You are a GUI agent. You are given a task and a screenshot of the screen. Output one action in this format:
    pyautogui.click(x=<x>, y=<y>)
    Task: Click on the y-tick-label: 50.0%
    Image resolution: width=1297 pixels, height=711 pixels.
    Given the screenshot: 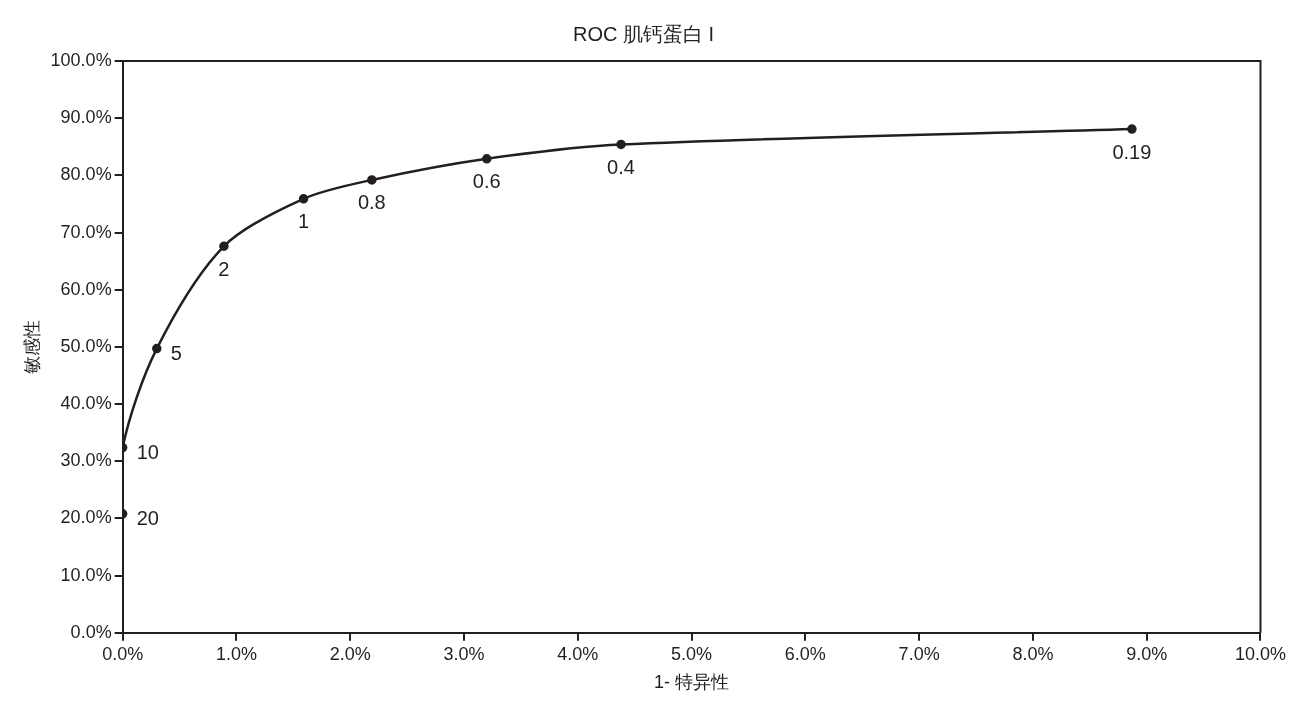 What is the action you would take?
    pyautogui.click(x=86, y=345)
    